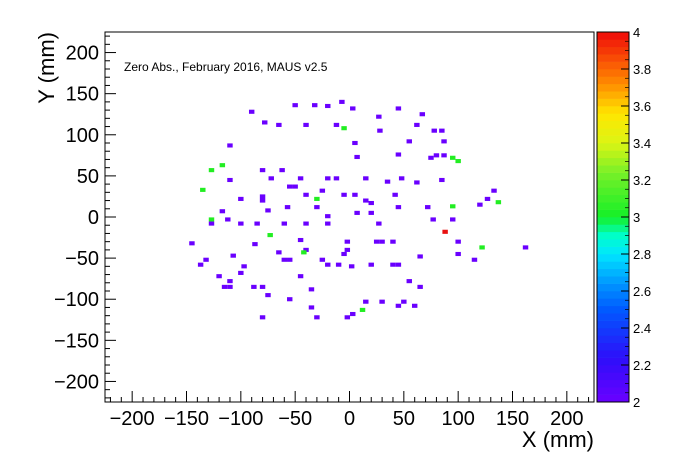 This screenshot has height=474, width=698. Describe the element at coordinates (88, 177) in the screenshot. I see `y-tick-label: 50` at that location.